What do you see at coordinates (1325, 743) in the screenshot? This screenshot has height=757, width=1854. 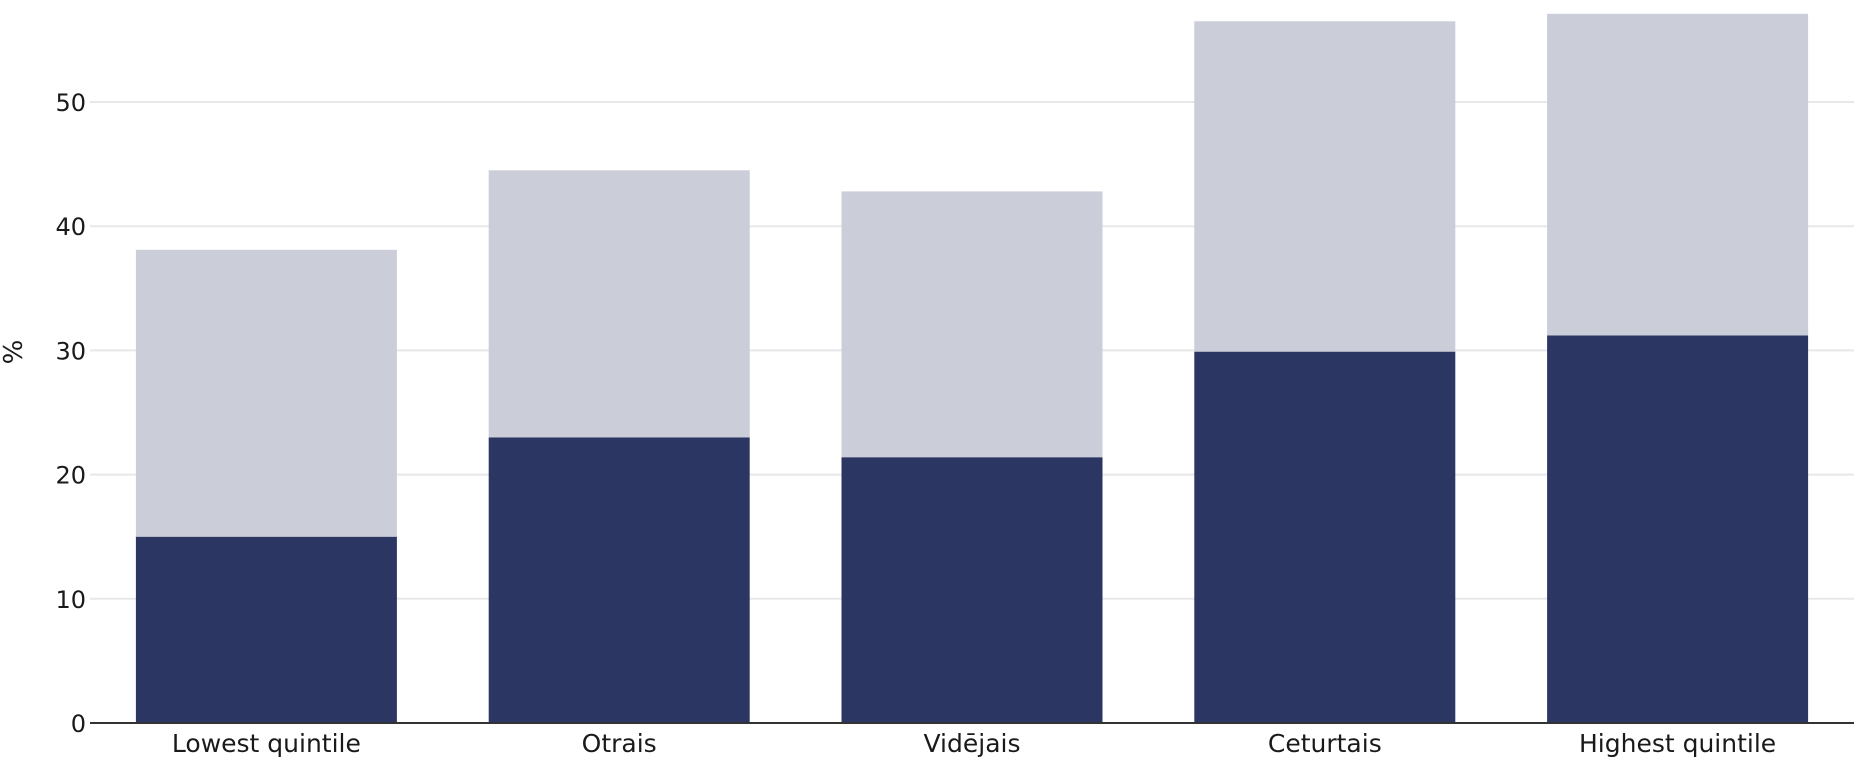 I see `x-category-label: Ceturtais` at bounding box center [1325, 743].